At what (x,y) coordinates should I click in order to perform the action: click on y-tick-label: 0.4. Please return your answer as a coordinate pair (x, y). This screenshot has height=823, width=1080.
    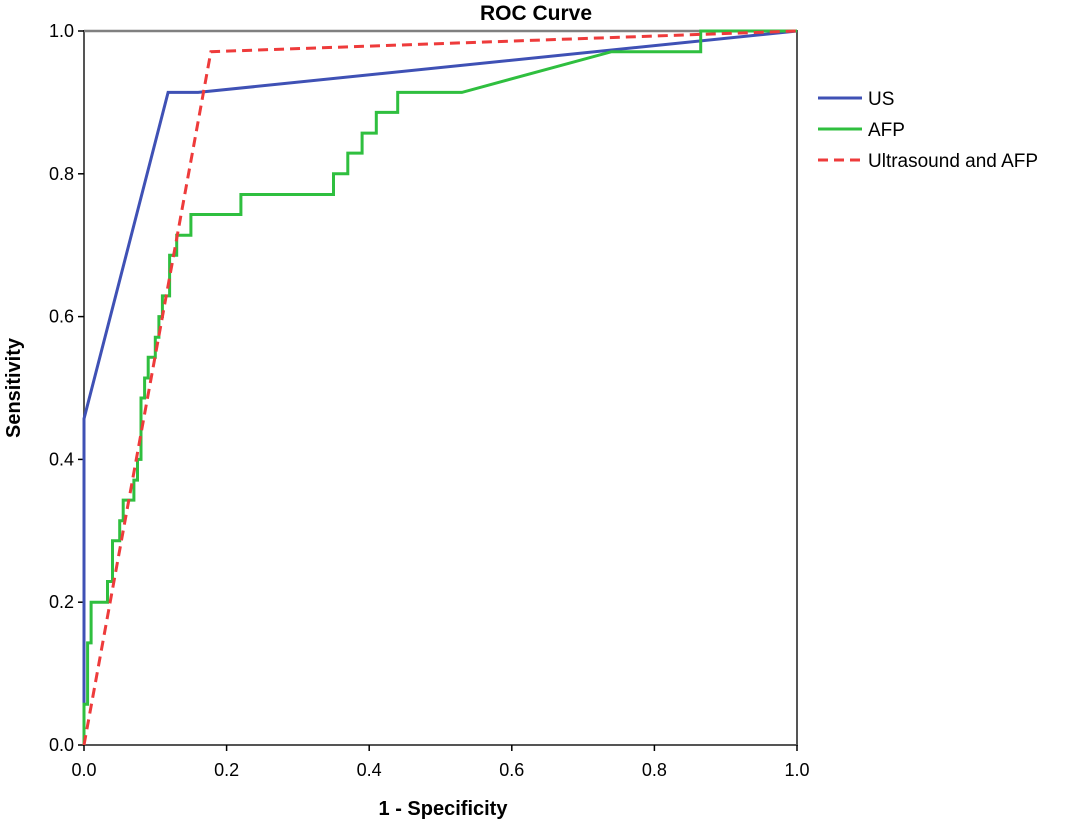
    Looking at the image, I should click on (61, 459).